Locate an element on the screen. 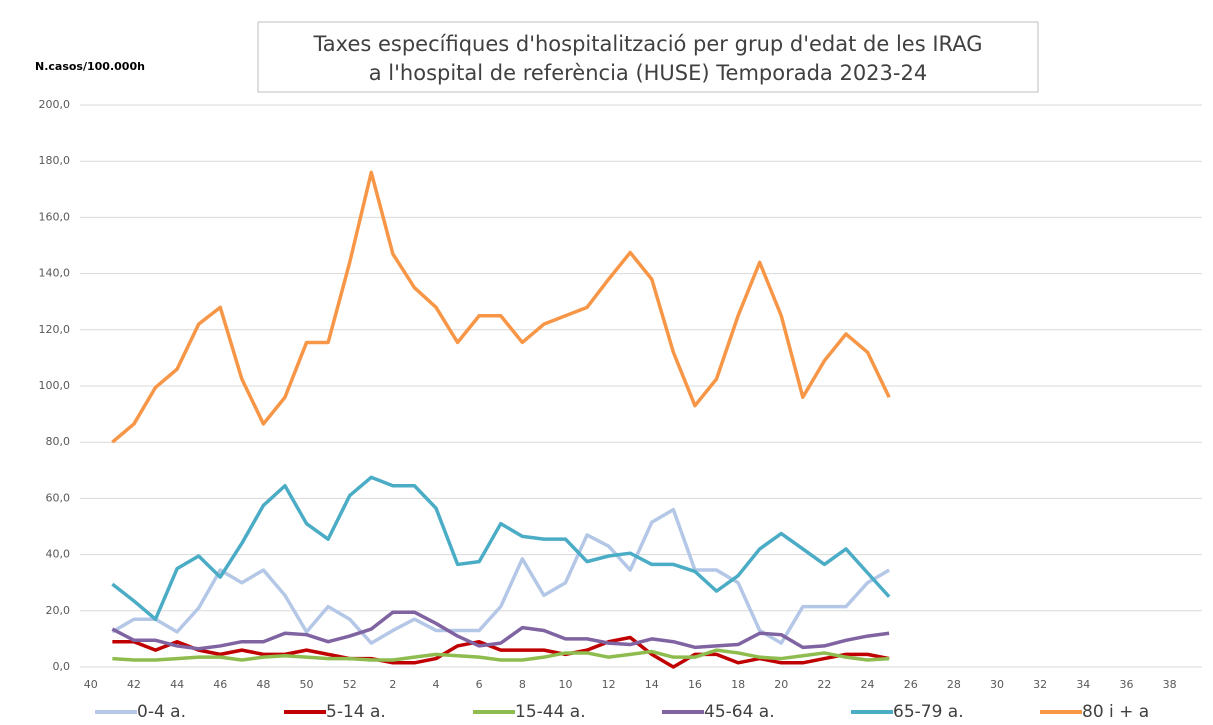 Image resolution: width=1213 pixels, height=725 pixels. x-tick-label: 12 is located at coordinates (609, 684).